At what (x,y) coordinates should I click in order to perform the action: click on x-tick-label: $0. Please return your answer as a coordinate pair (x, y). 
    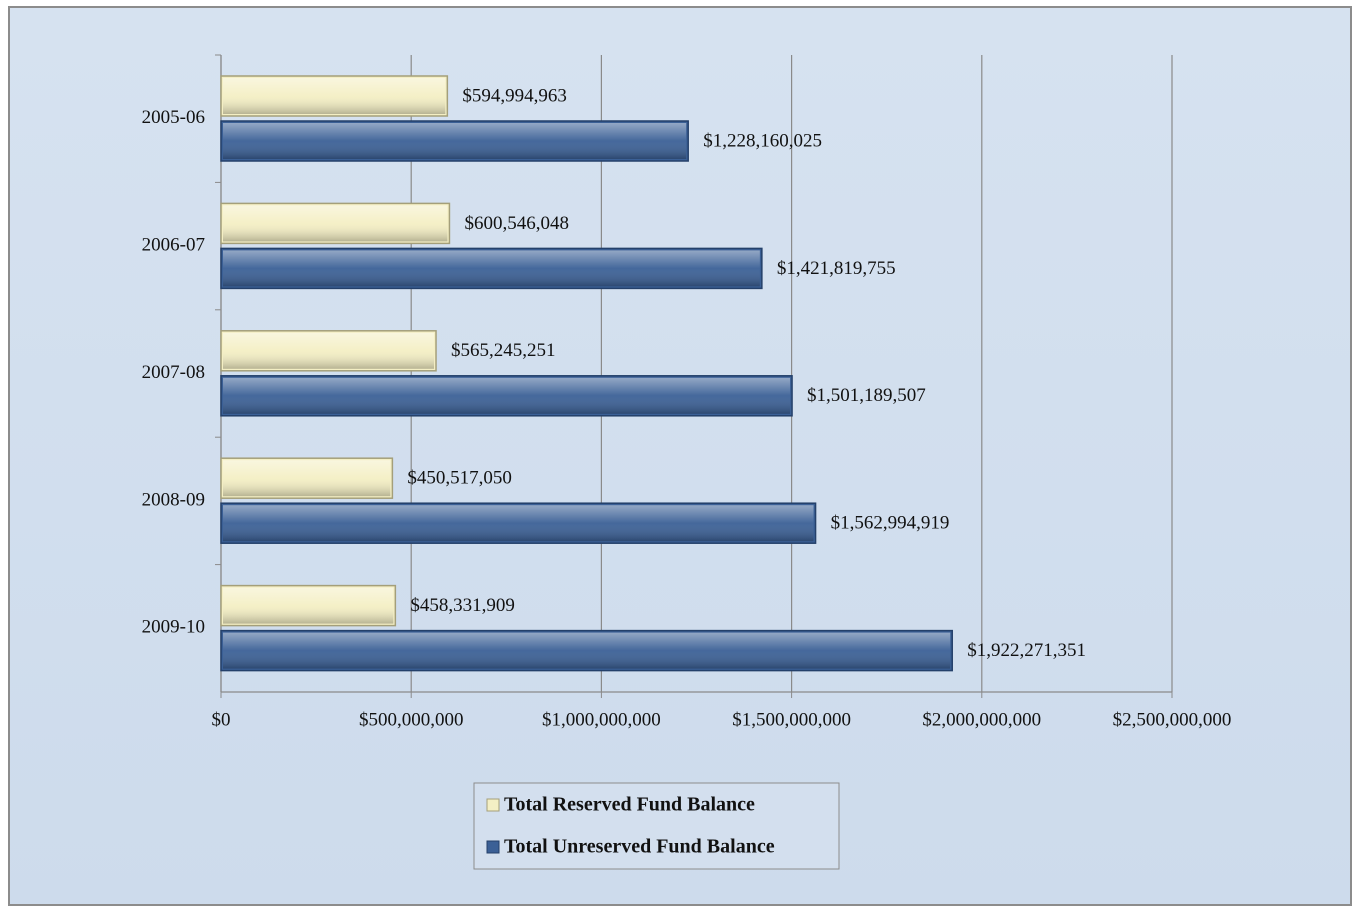
    Looking at the image, I should click on (221, 719).